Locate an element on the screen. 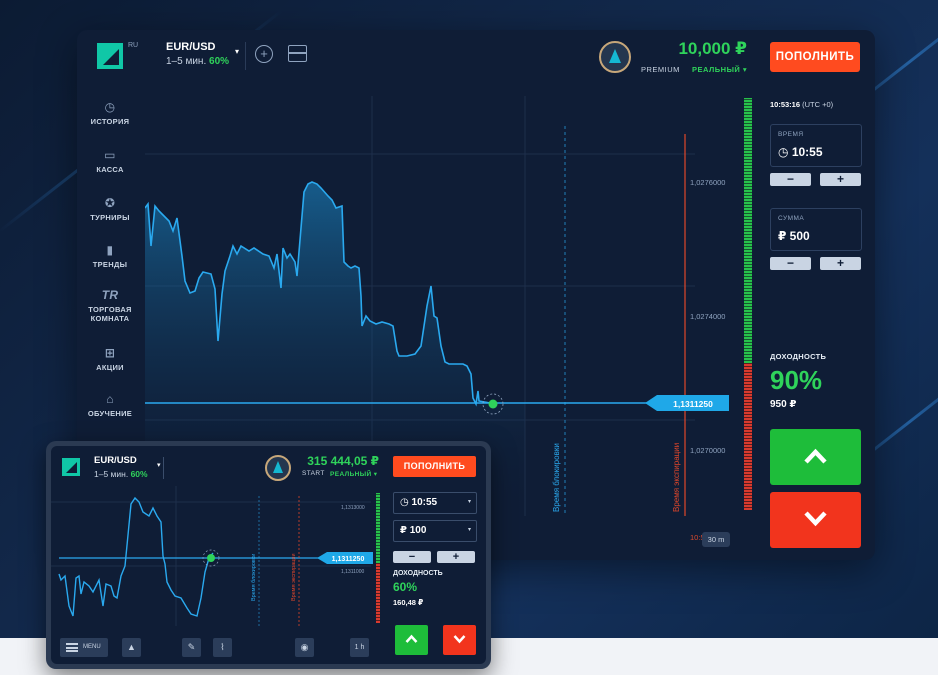 Image resolution: width=938 pixels, height=675 pixels. sidebar-item-tournaments: ✪ ТУРНИРЫ is located at coordinates (110, 209).